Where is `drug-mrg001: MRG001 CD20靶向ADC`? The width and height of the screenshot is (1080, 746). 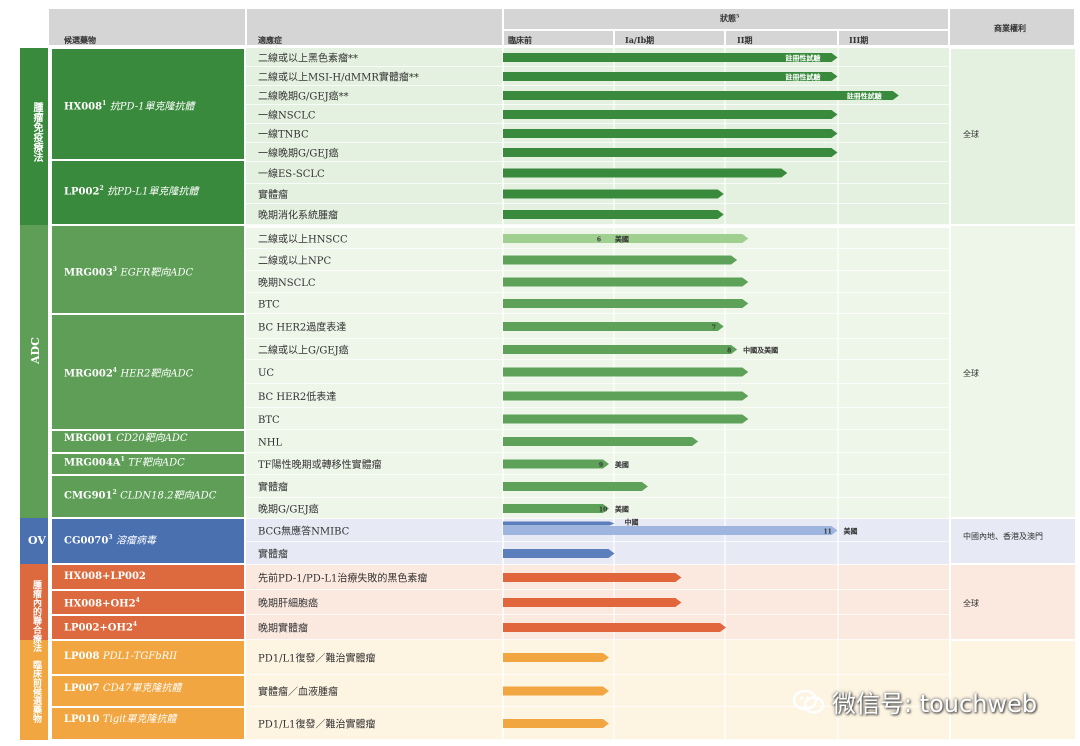 drug-mrg001: MRG001 CD20靶向ADC is located at coordinates (126, 438).